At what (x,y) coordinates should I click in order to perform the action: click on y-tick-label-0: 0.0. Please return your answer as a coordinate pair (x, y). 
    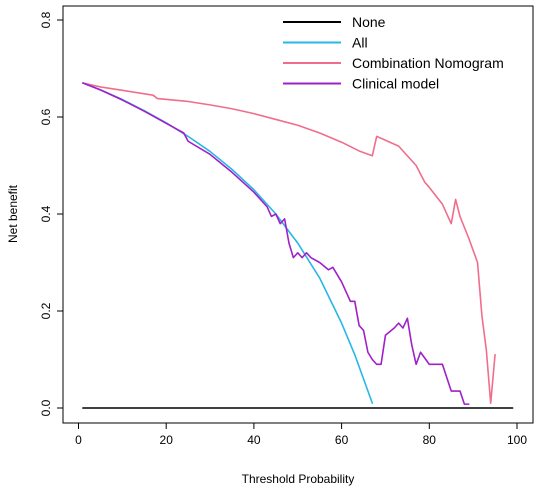
    Looking at the image, I should click on (46, 407).